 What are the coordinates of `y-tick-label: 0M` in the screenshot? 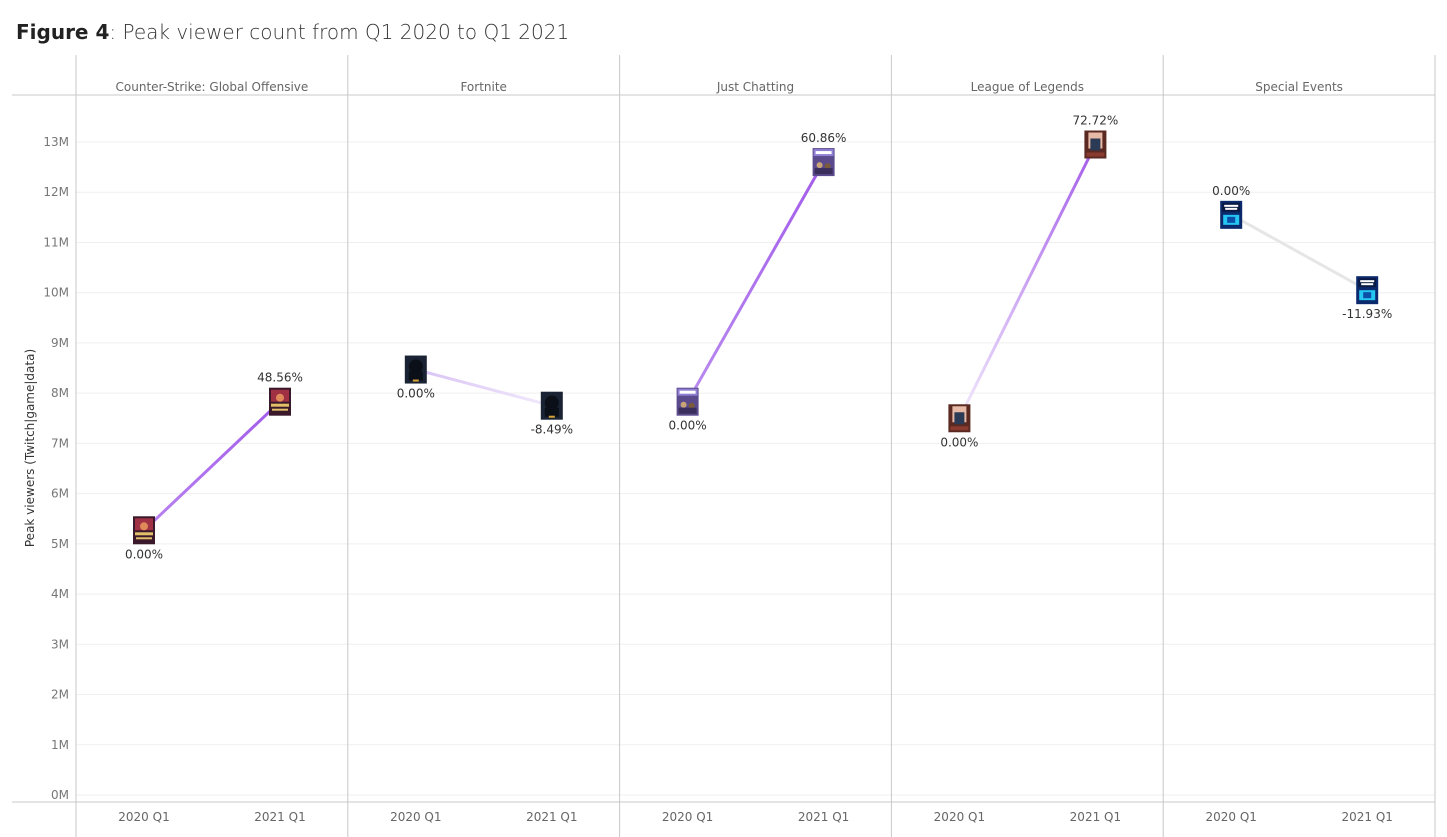 It's located at (60, 795).